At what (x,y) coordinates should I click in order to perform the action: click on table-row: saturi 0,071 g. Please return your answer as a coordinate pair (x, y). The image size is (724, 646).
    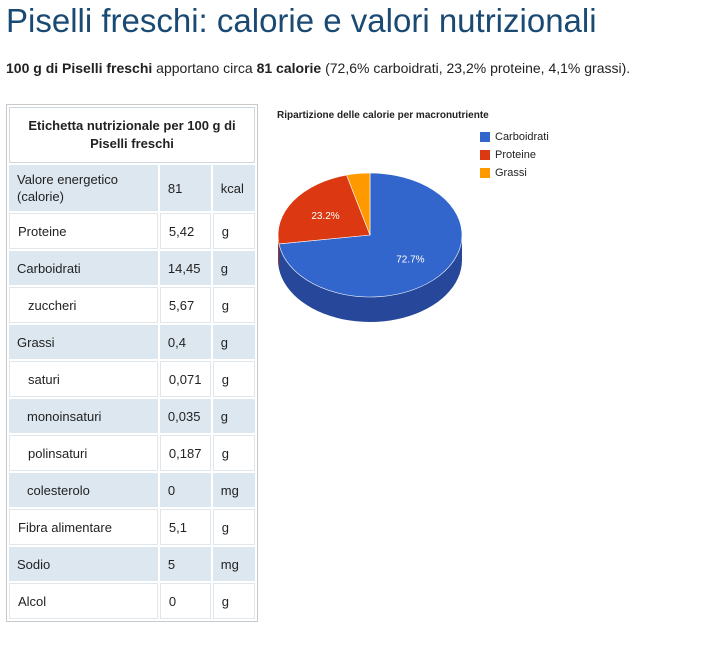
    Looking at the image, I should click on (132, 379).